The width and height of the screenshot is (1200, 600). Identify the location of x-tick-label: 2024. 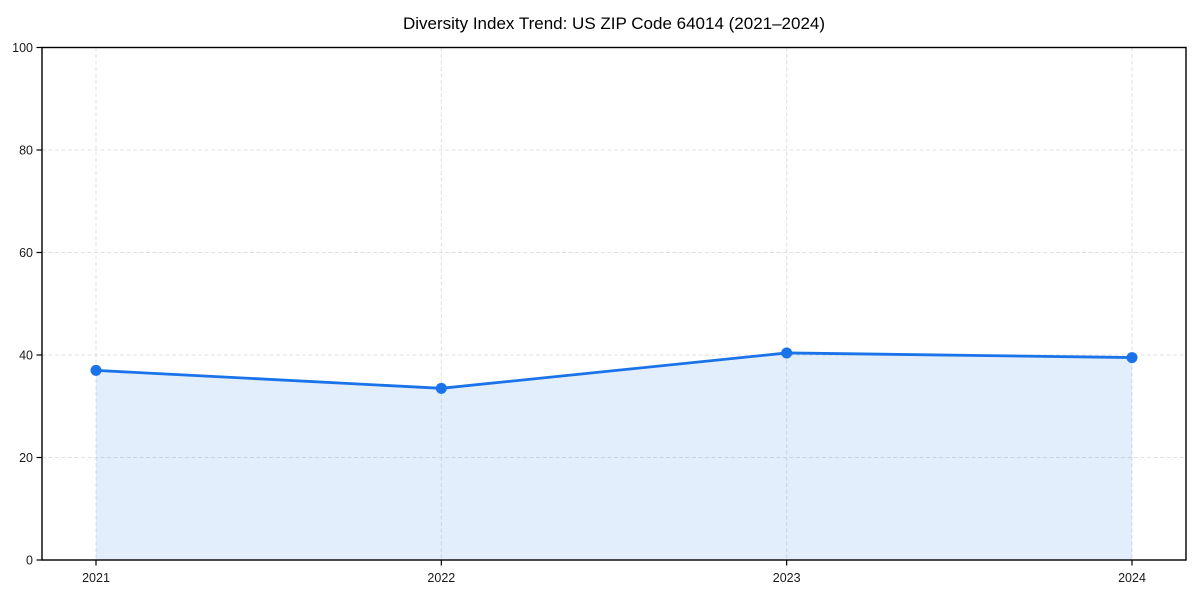
(1132, 578).